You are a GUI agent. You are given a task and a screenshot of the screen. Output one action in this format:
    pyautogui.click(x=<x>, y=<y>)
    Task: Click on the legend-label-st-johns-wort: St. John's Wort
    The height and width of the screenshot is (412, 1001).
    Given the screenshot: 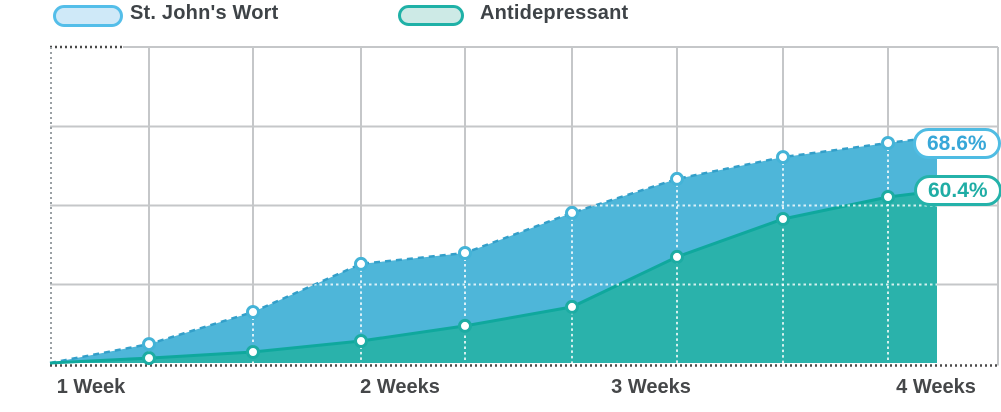 What is the action you would take?
    pyautogui.click(x=204, y=13)
    